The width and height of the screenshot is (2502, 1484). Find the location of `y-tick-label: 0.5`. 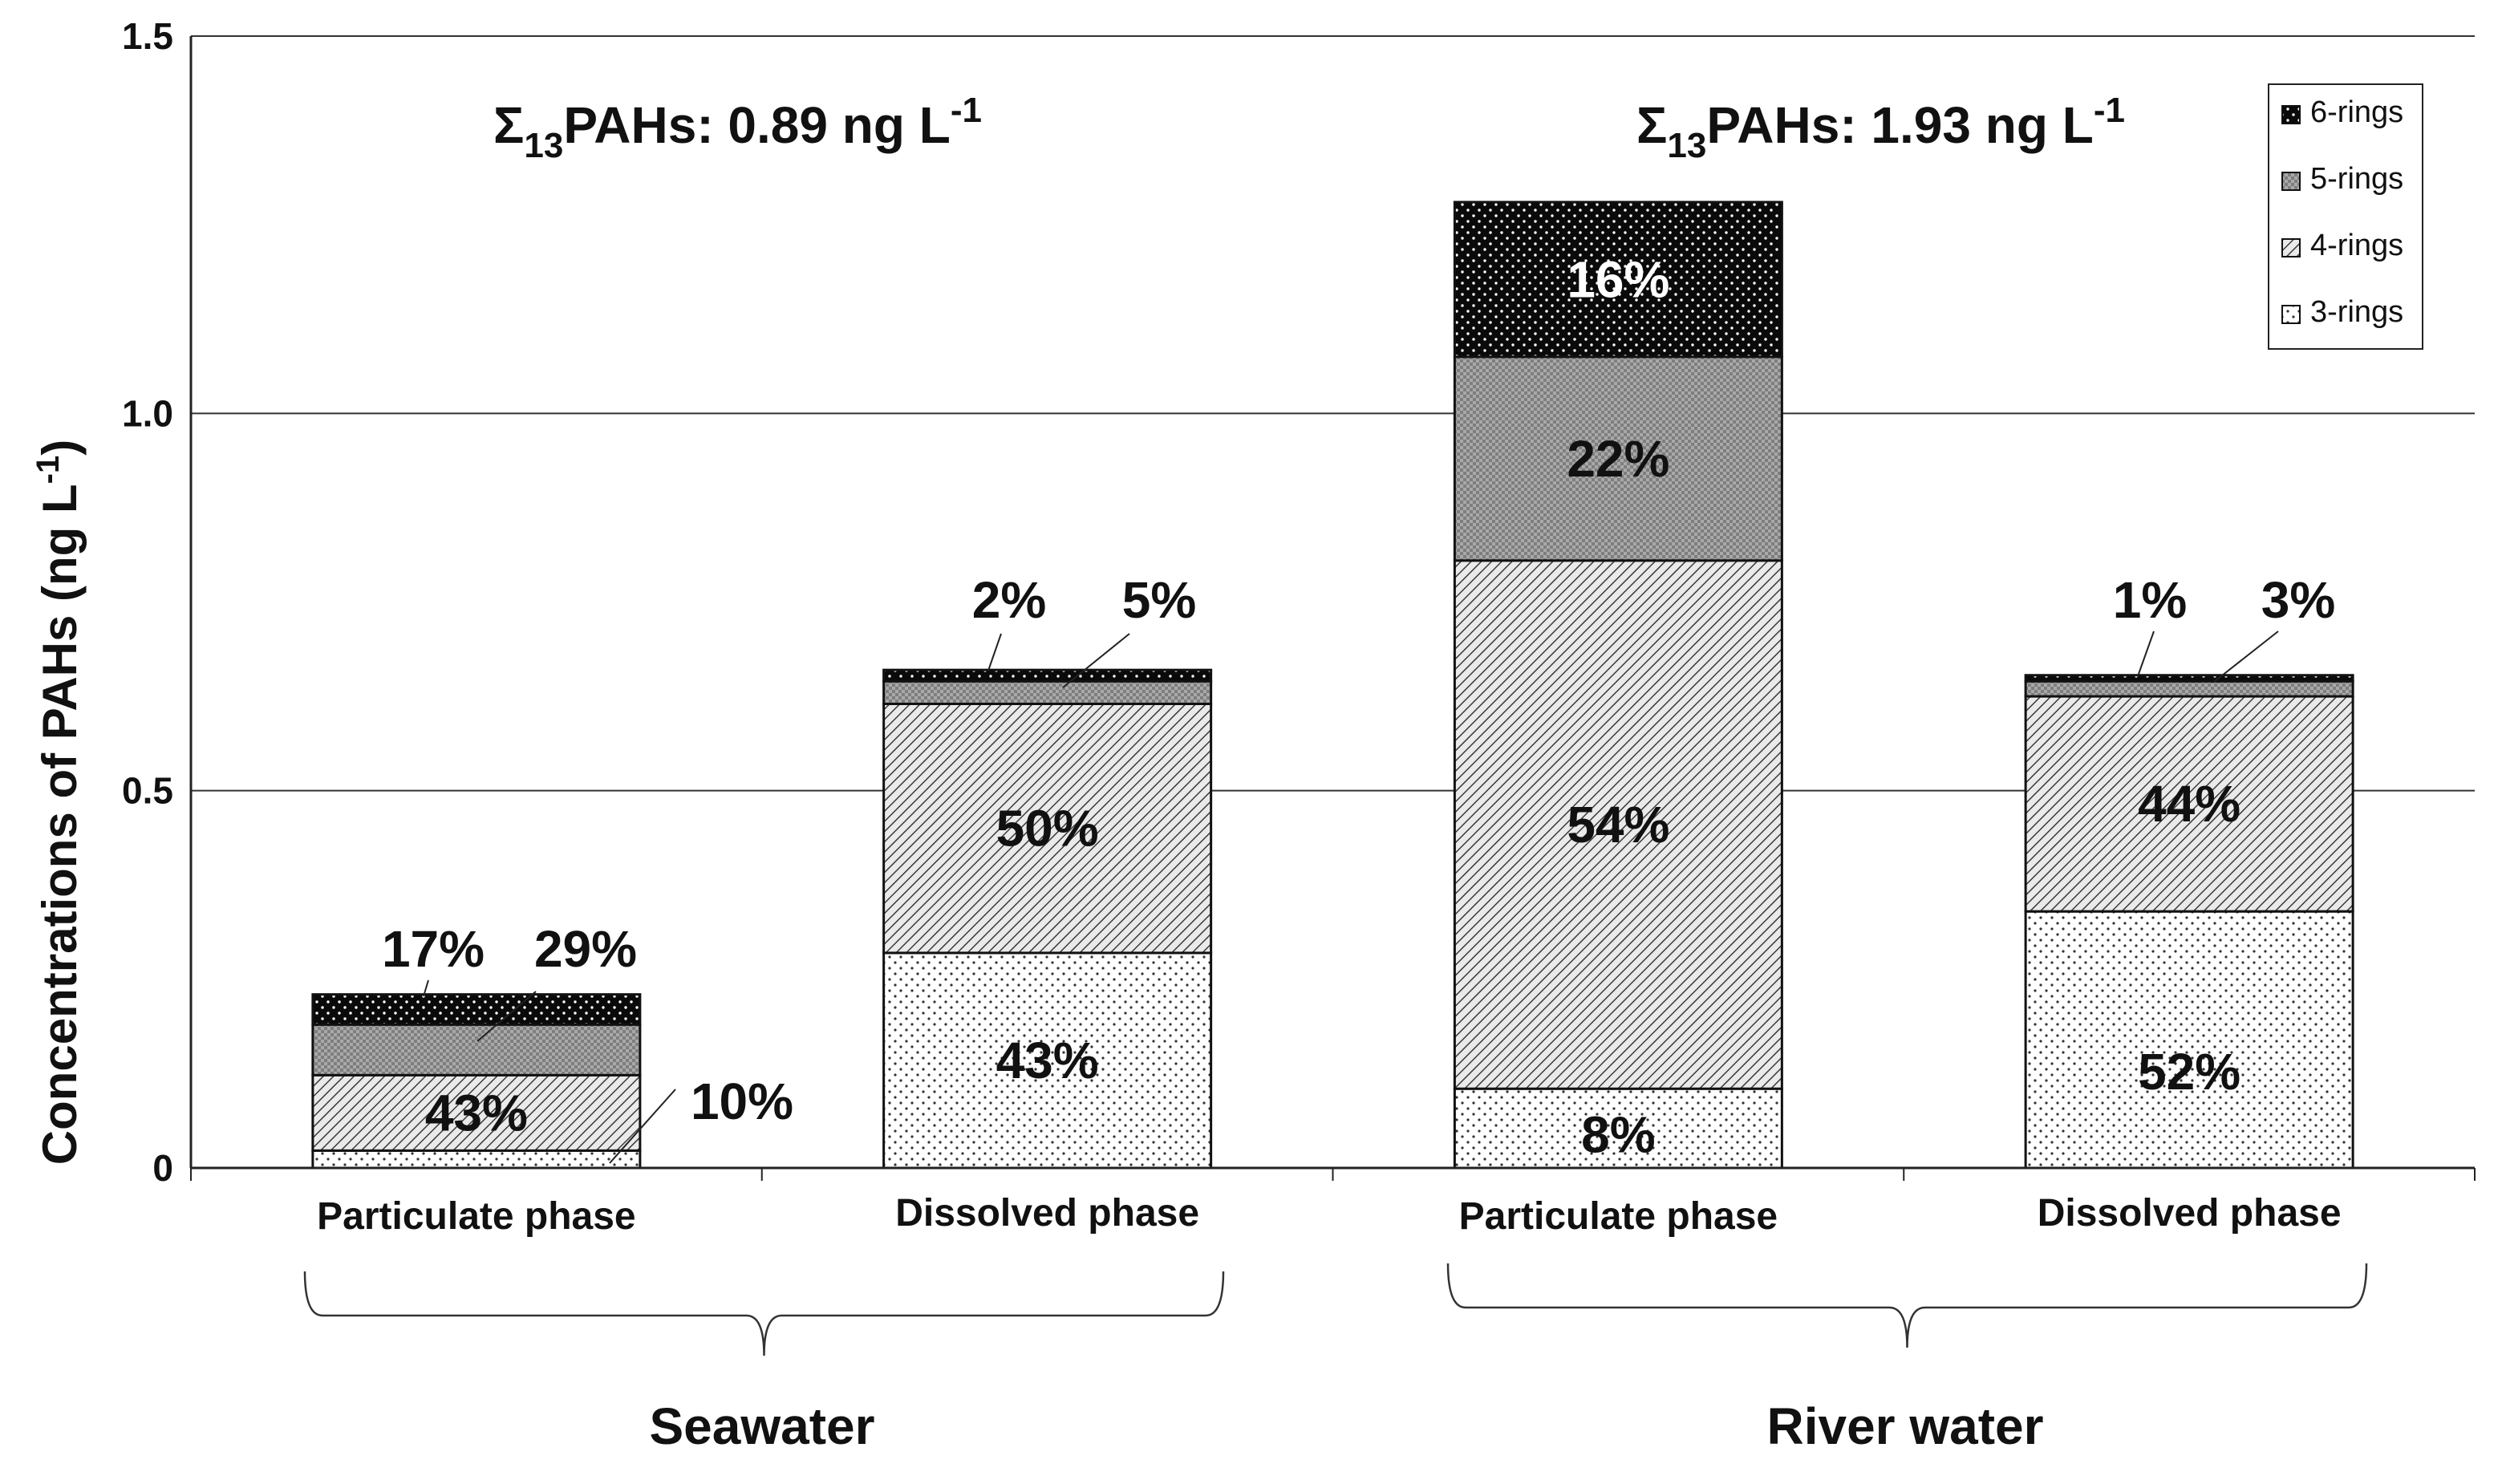

y-tick-label: 0.5 is located at coordinates (147, 791).